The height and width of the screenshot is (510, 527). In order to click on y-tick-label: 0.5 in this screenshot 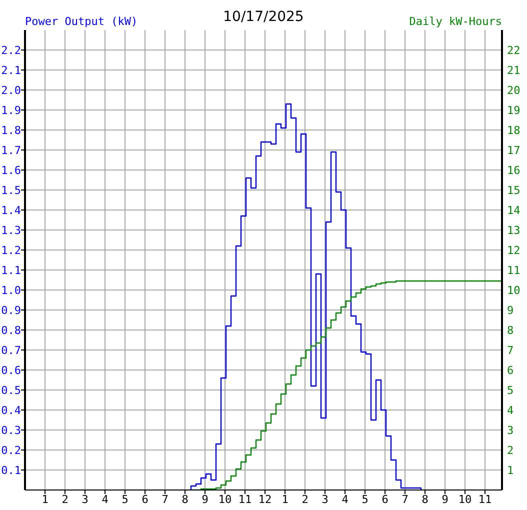, I will do `click(11, 390)`.